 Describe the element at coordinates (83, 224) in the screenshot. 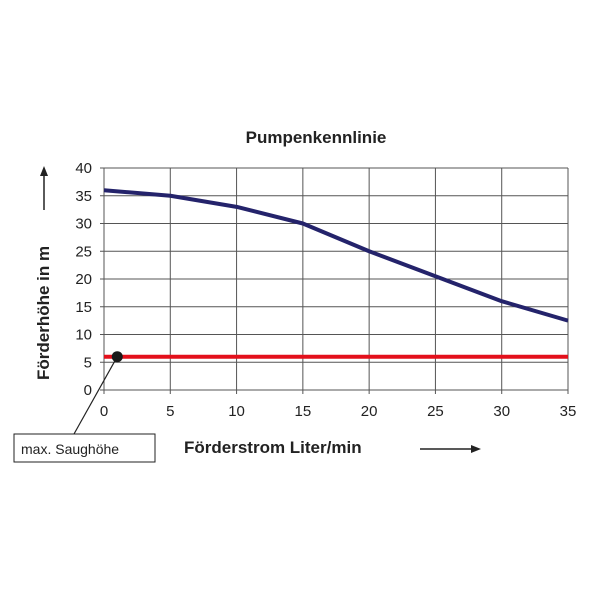

I see `y-tick-label: 30` at that location.